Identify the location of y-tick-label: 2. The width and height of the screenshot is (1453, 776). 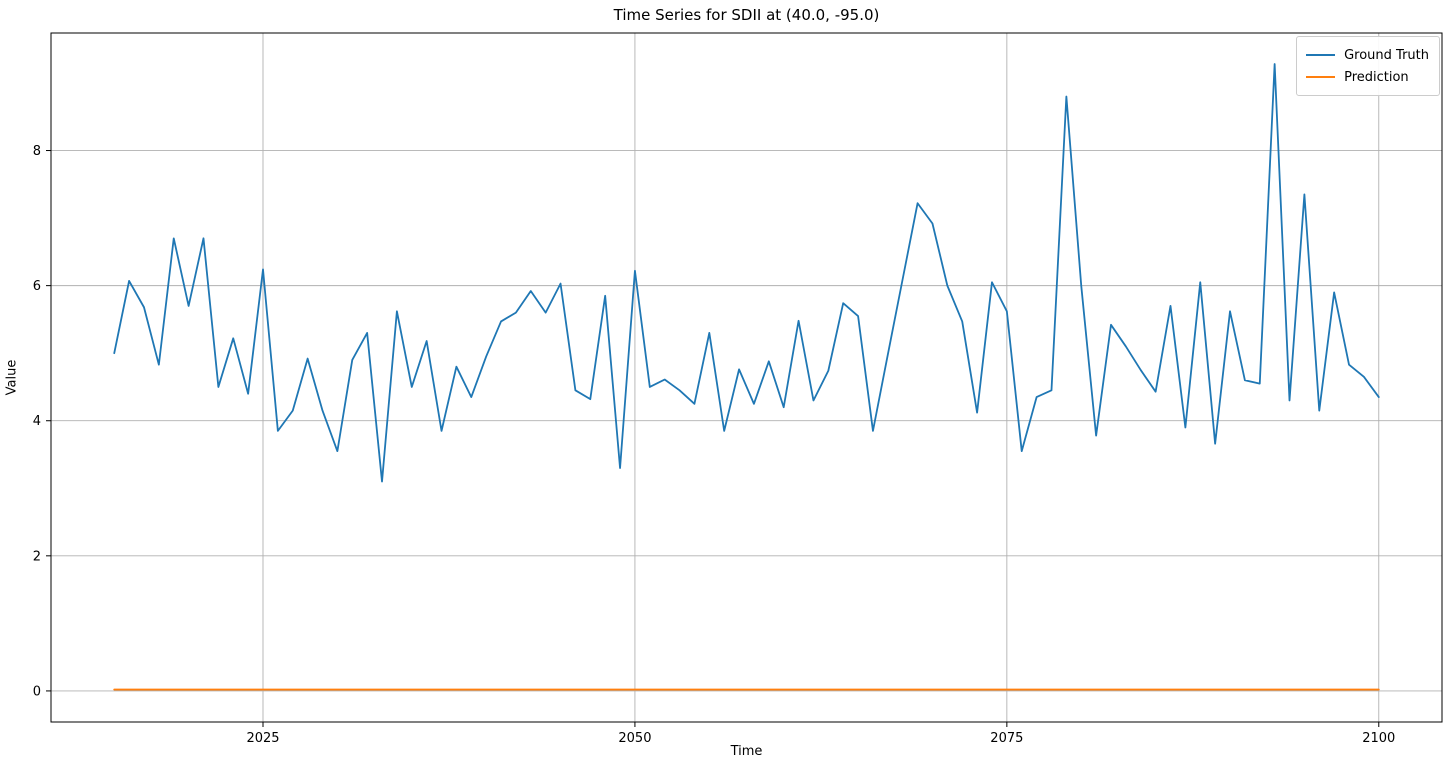
(37, 556).